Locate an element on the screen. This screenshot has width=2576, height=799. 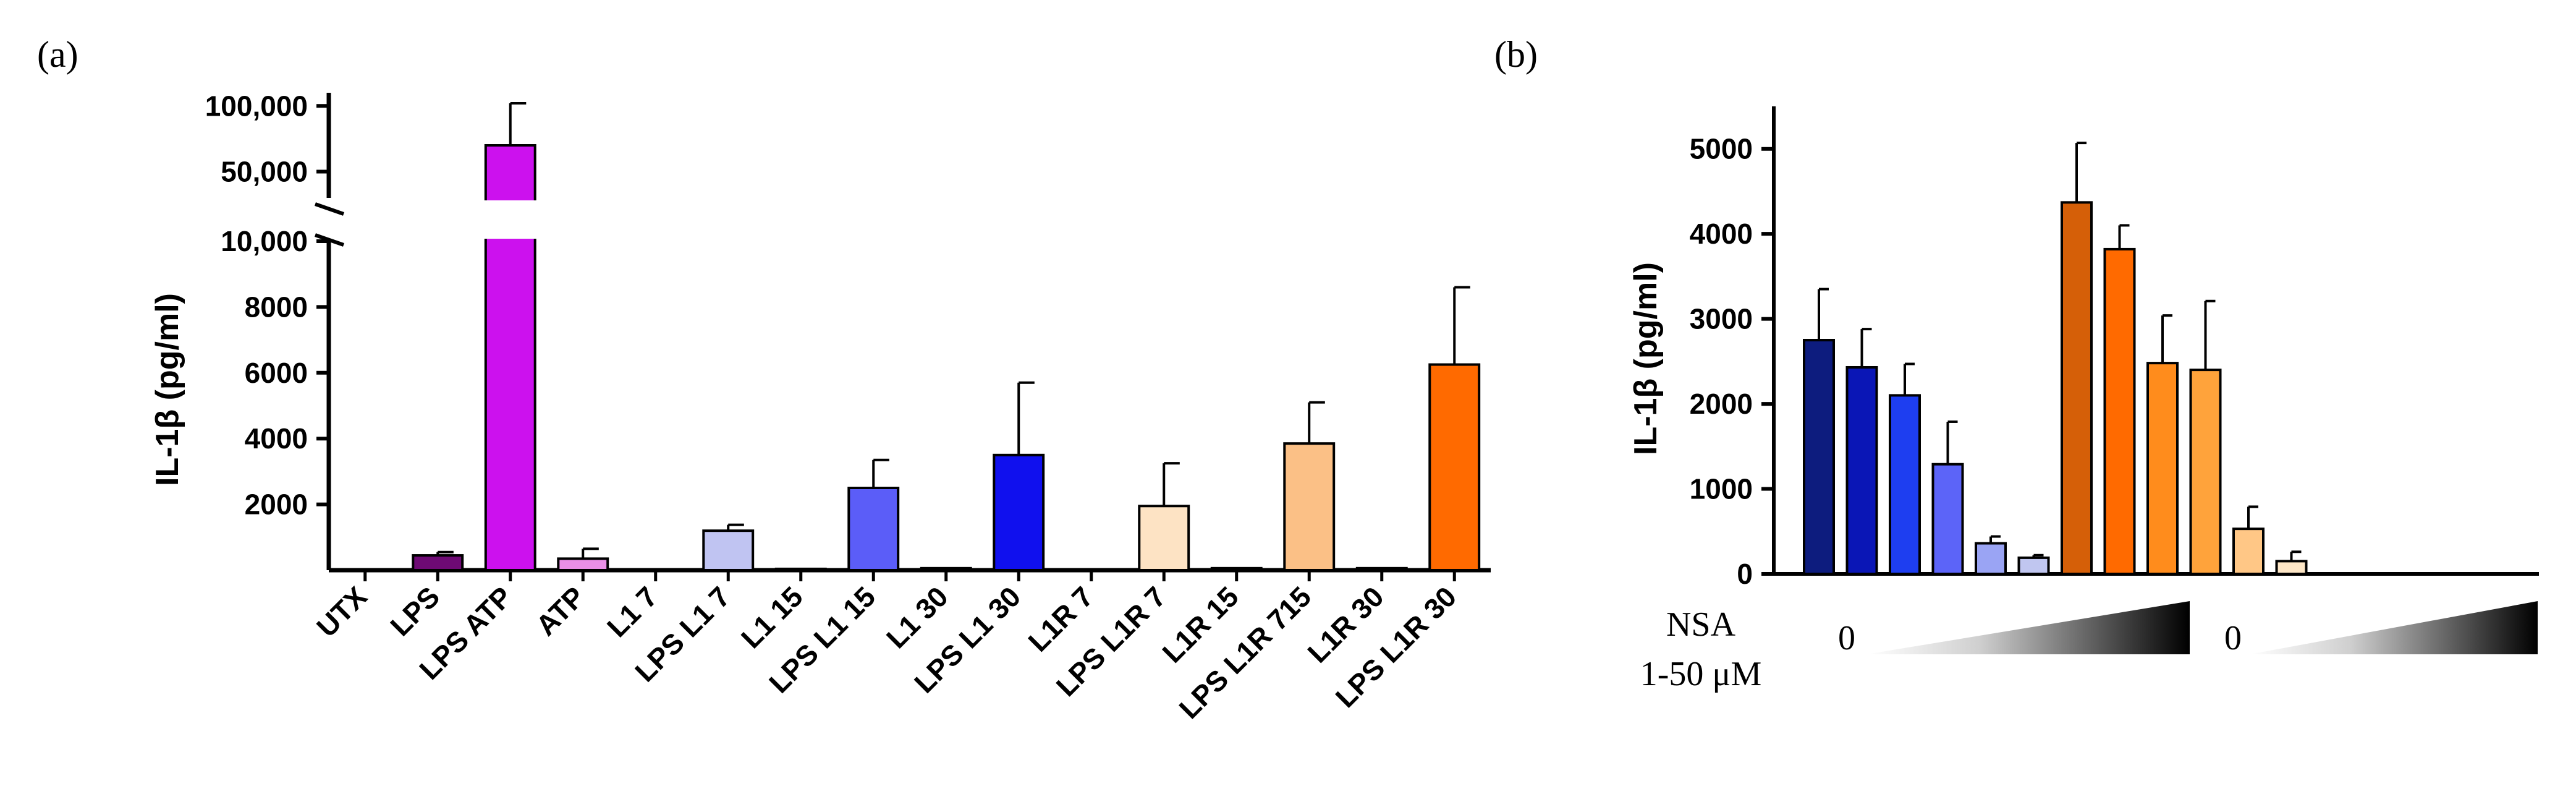
x-tick-label: LPS is located at coordinates (415, 611).